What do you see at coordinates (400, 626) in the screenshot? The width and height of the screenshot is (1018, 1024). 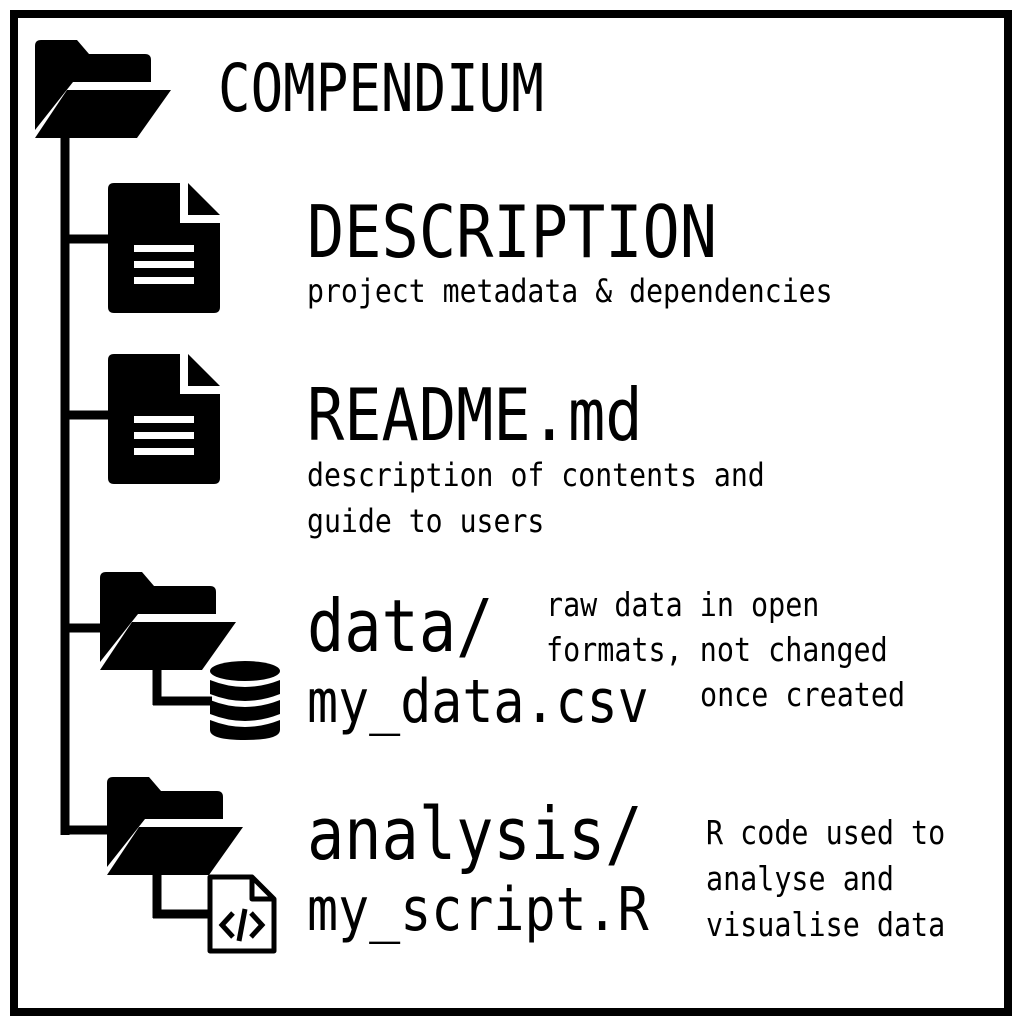 I see `item-name-data: data/` at bounding box center [400, 626].